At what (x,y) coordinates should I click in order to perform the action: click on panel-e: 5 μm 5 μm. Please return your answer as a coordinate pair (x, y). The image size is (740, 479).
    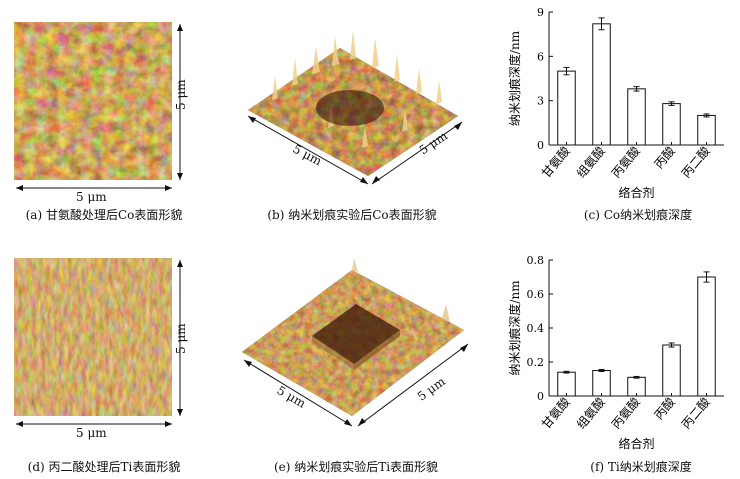
    Looking at the image, I should click on (352, 354).